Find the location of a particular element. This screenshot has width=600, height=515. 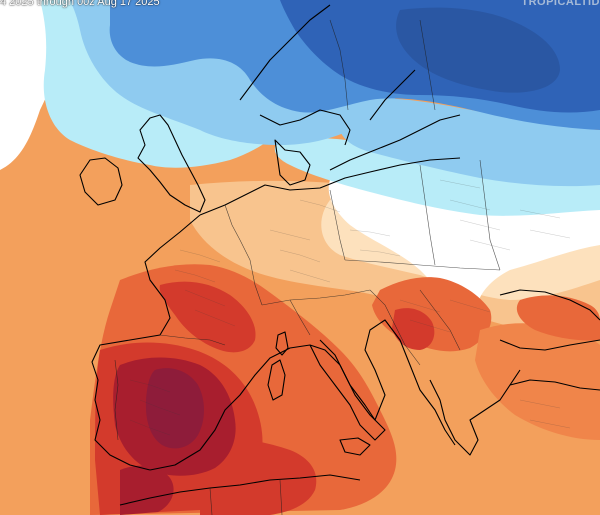

coast-atlantic is located at coordinates (146, 342).